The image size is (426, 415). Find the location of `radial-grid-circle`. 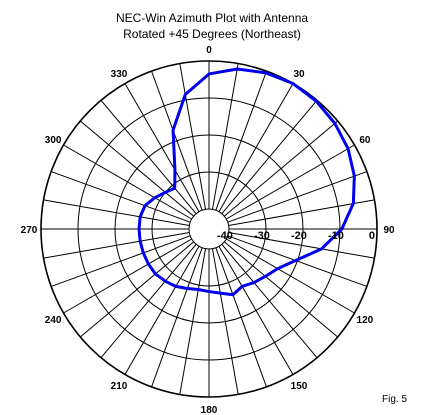

radial-grid-circle is located at coordinates (209, 229).